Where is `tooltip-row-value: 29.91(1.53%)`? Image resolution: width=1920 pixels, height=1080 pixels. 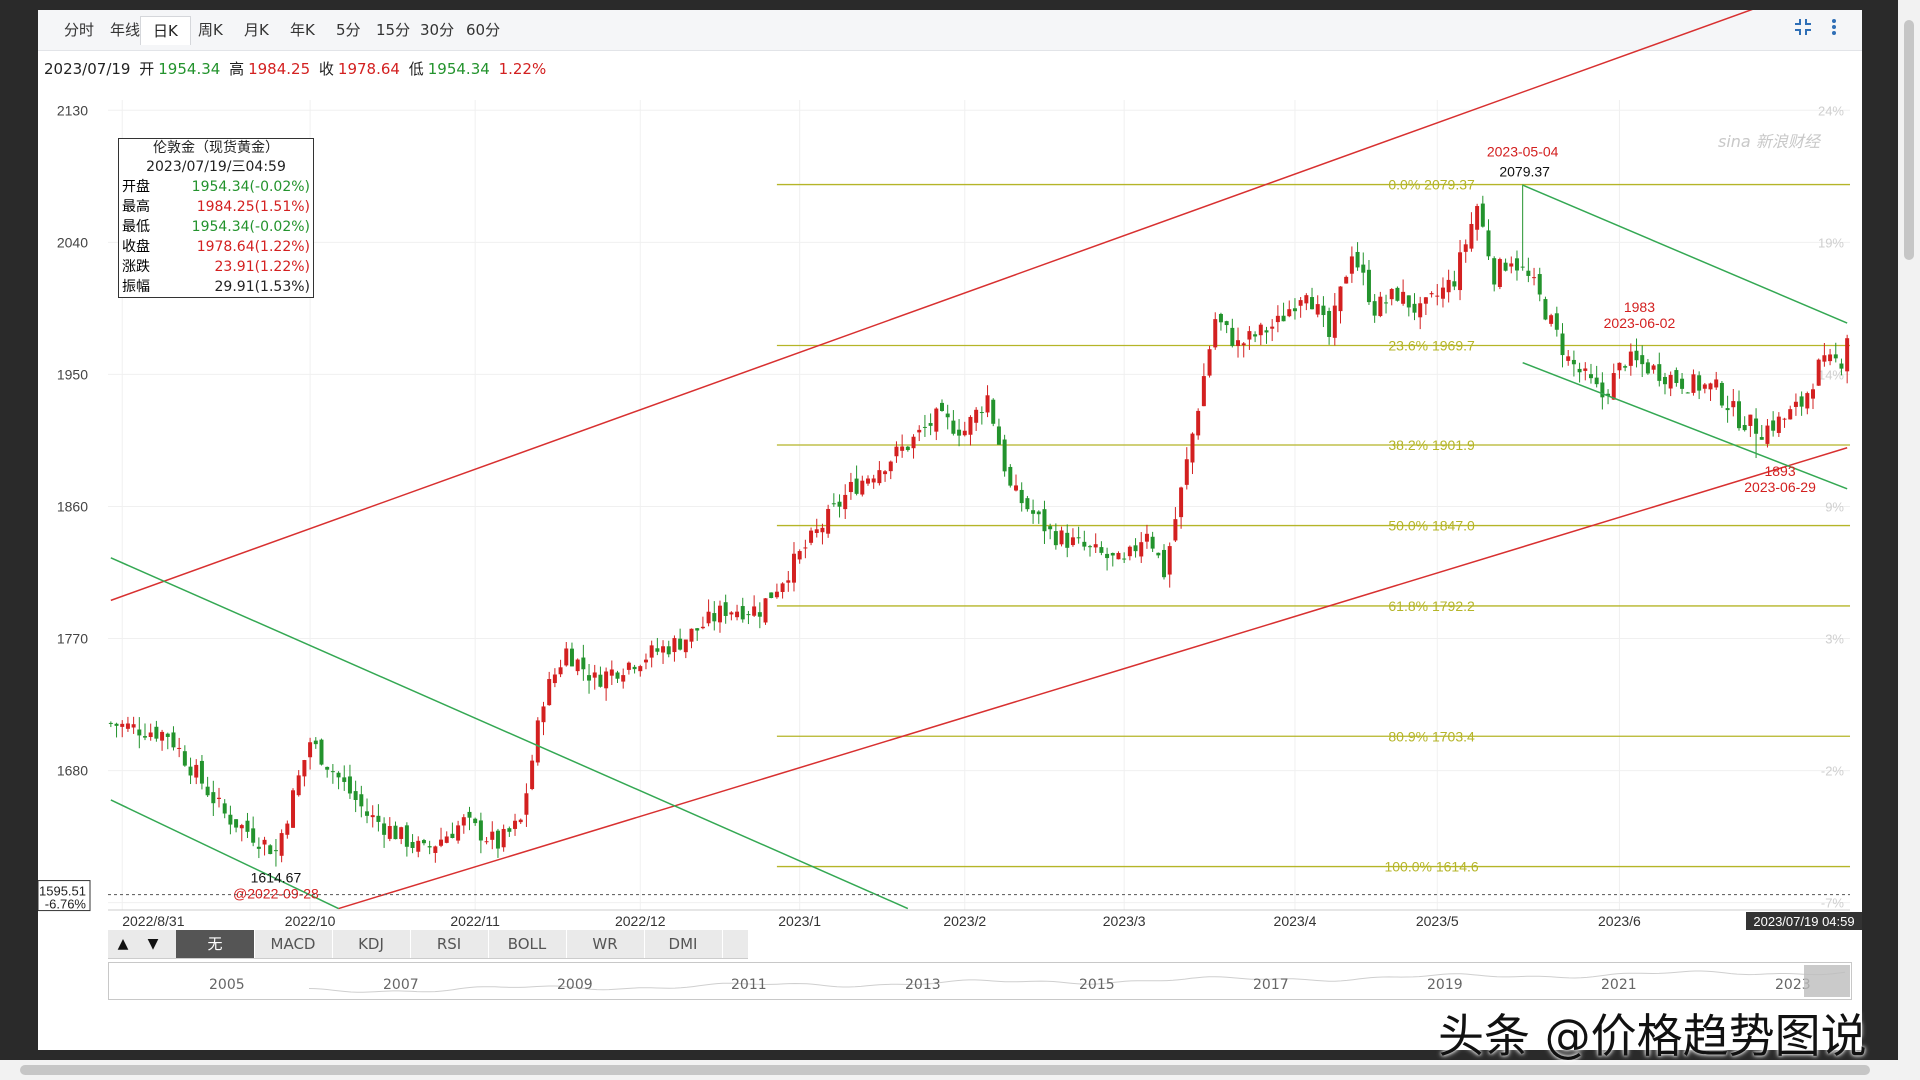
tooltip-row-value: 29.91(1.53%) is located at coordinates (262, 287).